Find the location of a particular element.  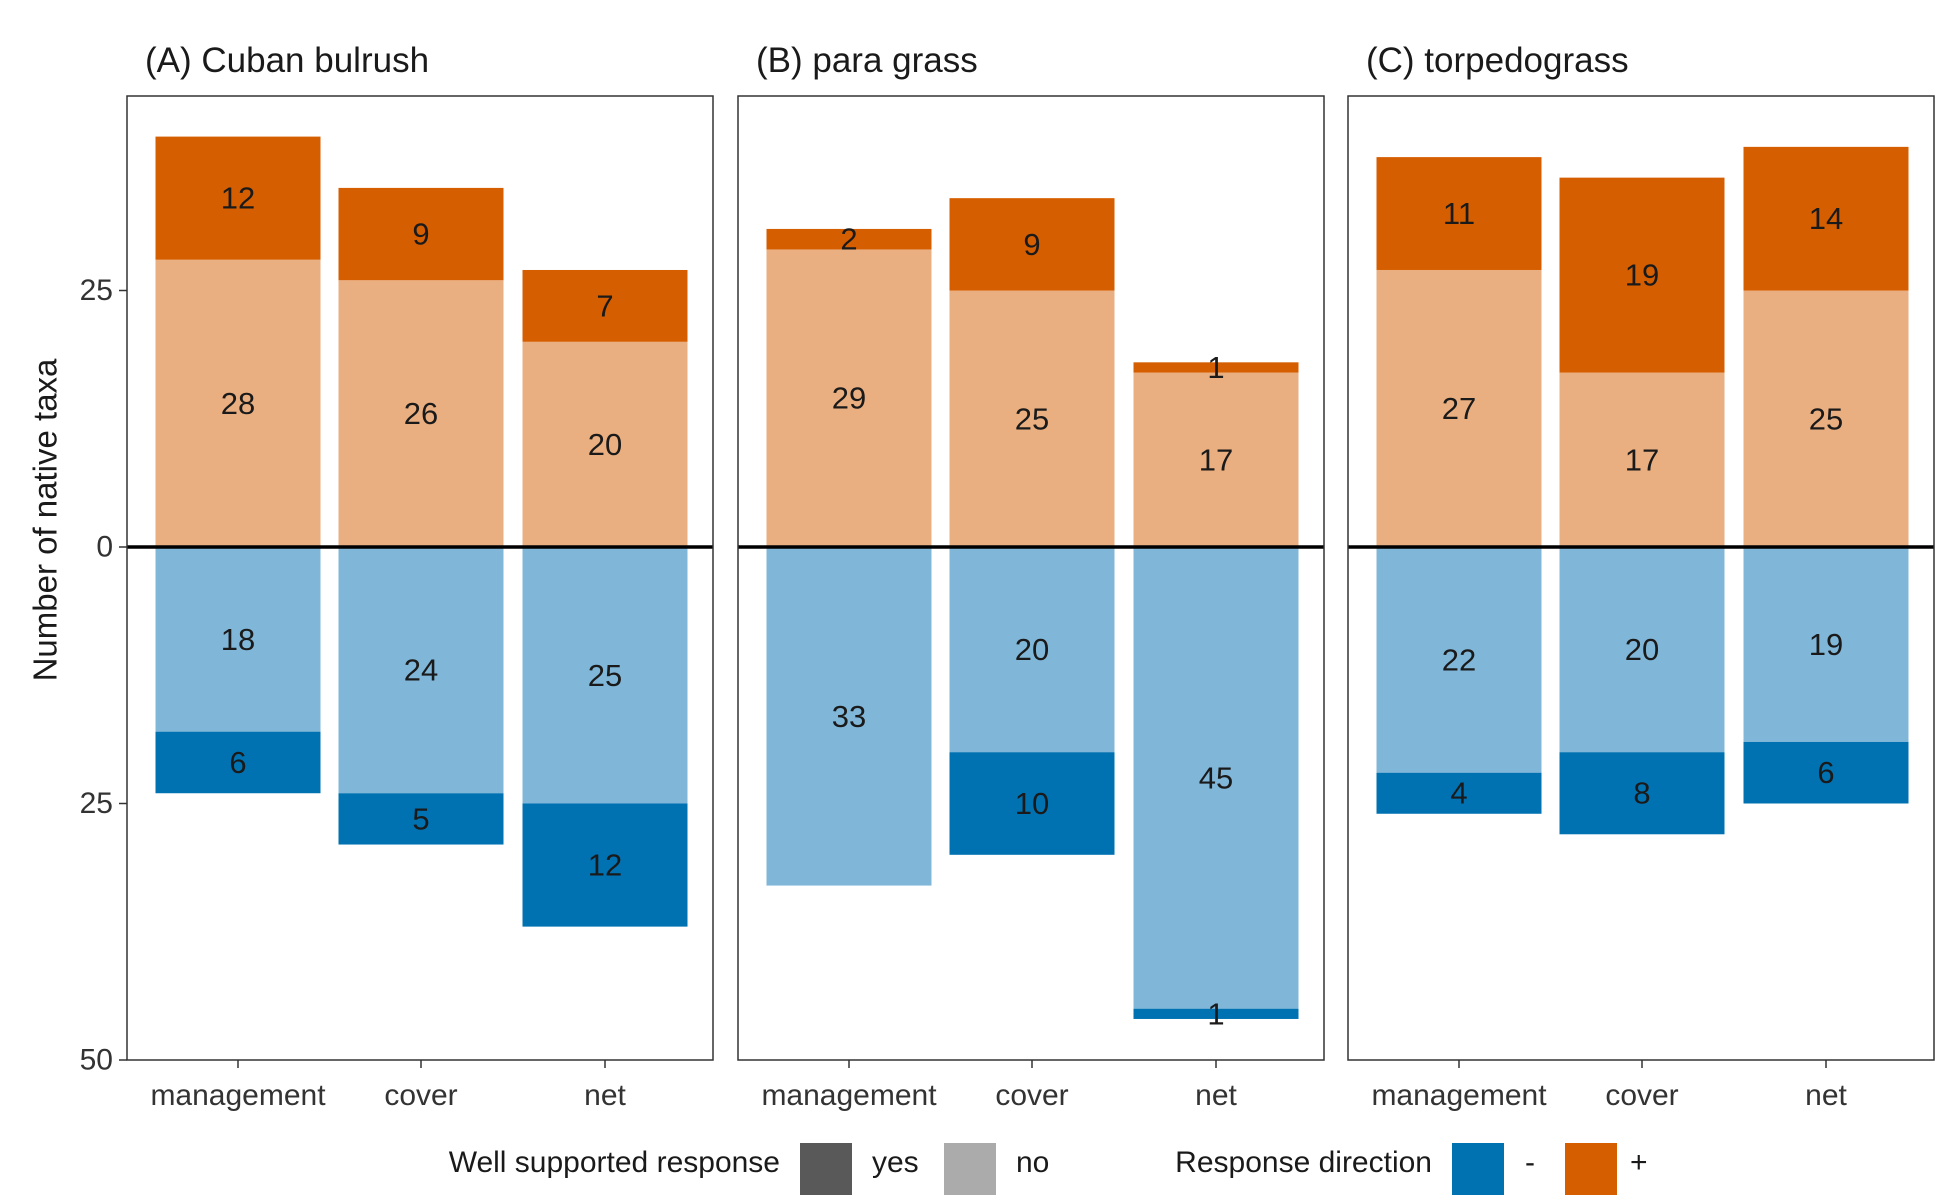

legend-support-title: Well supported response is located at coordinates (614, 1162).